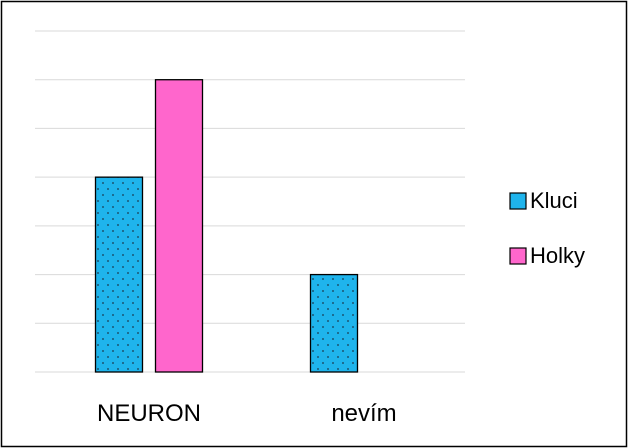 The image size is (628, 448). Describe the element at coordinates (518, 201) in the screenshot. I see `legend-swatch-kluci` at that location.